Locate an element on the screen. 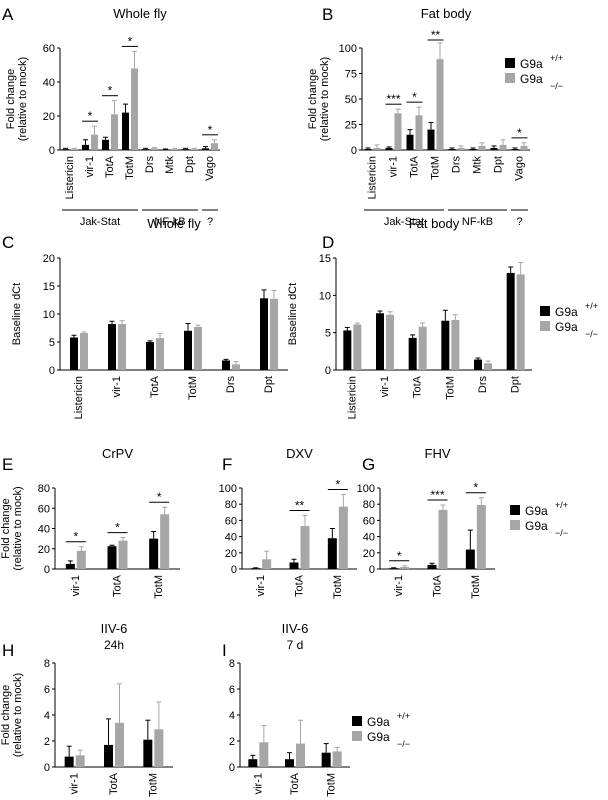 Image resolution: width=608 pixels, height=800 pixels. x-tick-label: Drs is located at coordinates (483, 385).